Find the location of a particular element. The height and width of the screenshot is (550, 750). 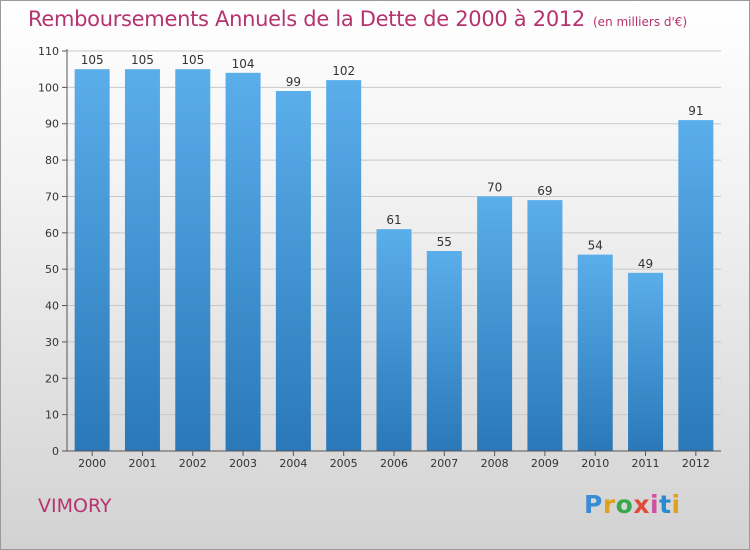

bar-value-label: 102 is located at coordinates (343, 71).